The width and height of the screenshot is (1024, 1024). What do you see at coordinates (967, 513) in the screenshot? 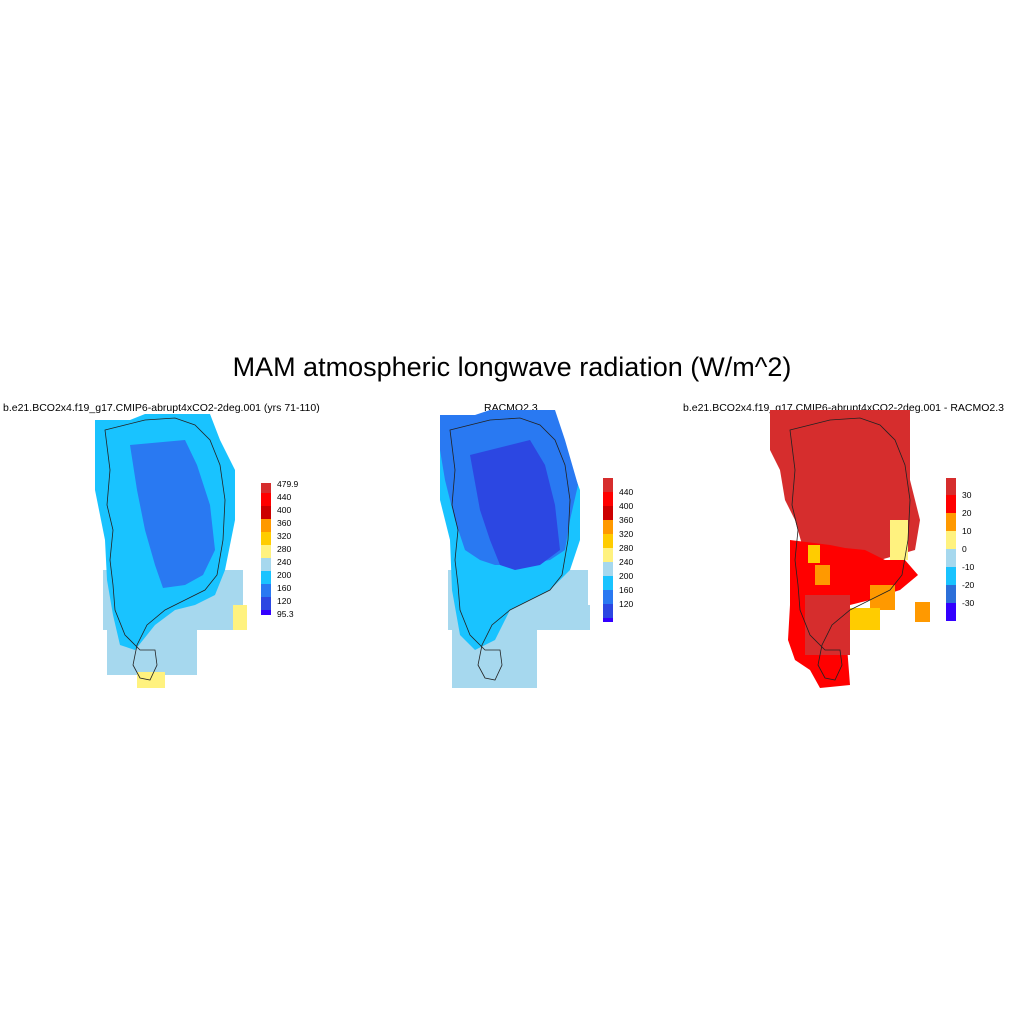
I see `cbar-label: 20` at bounding box center [967, 513].